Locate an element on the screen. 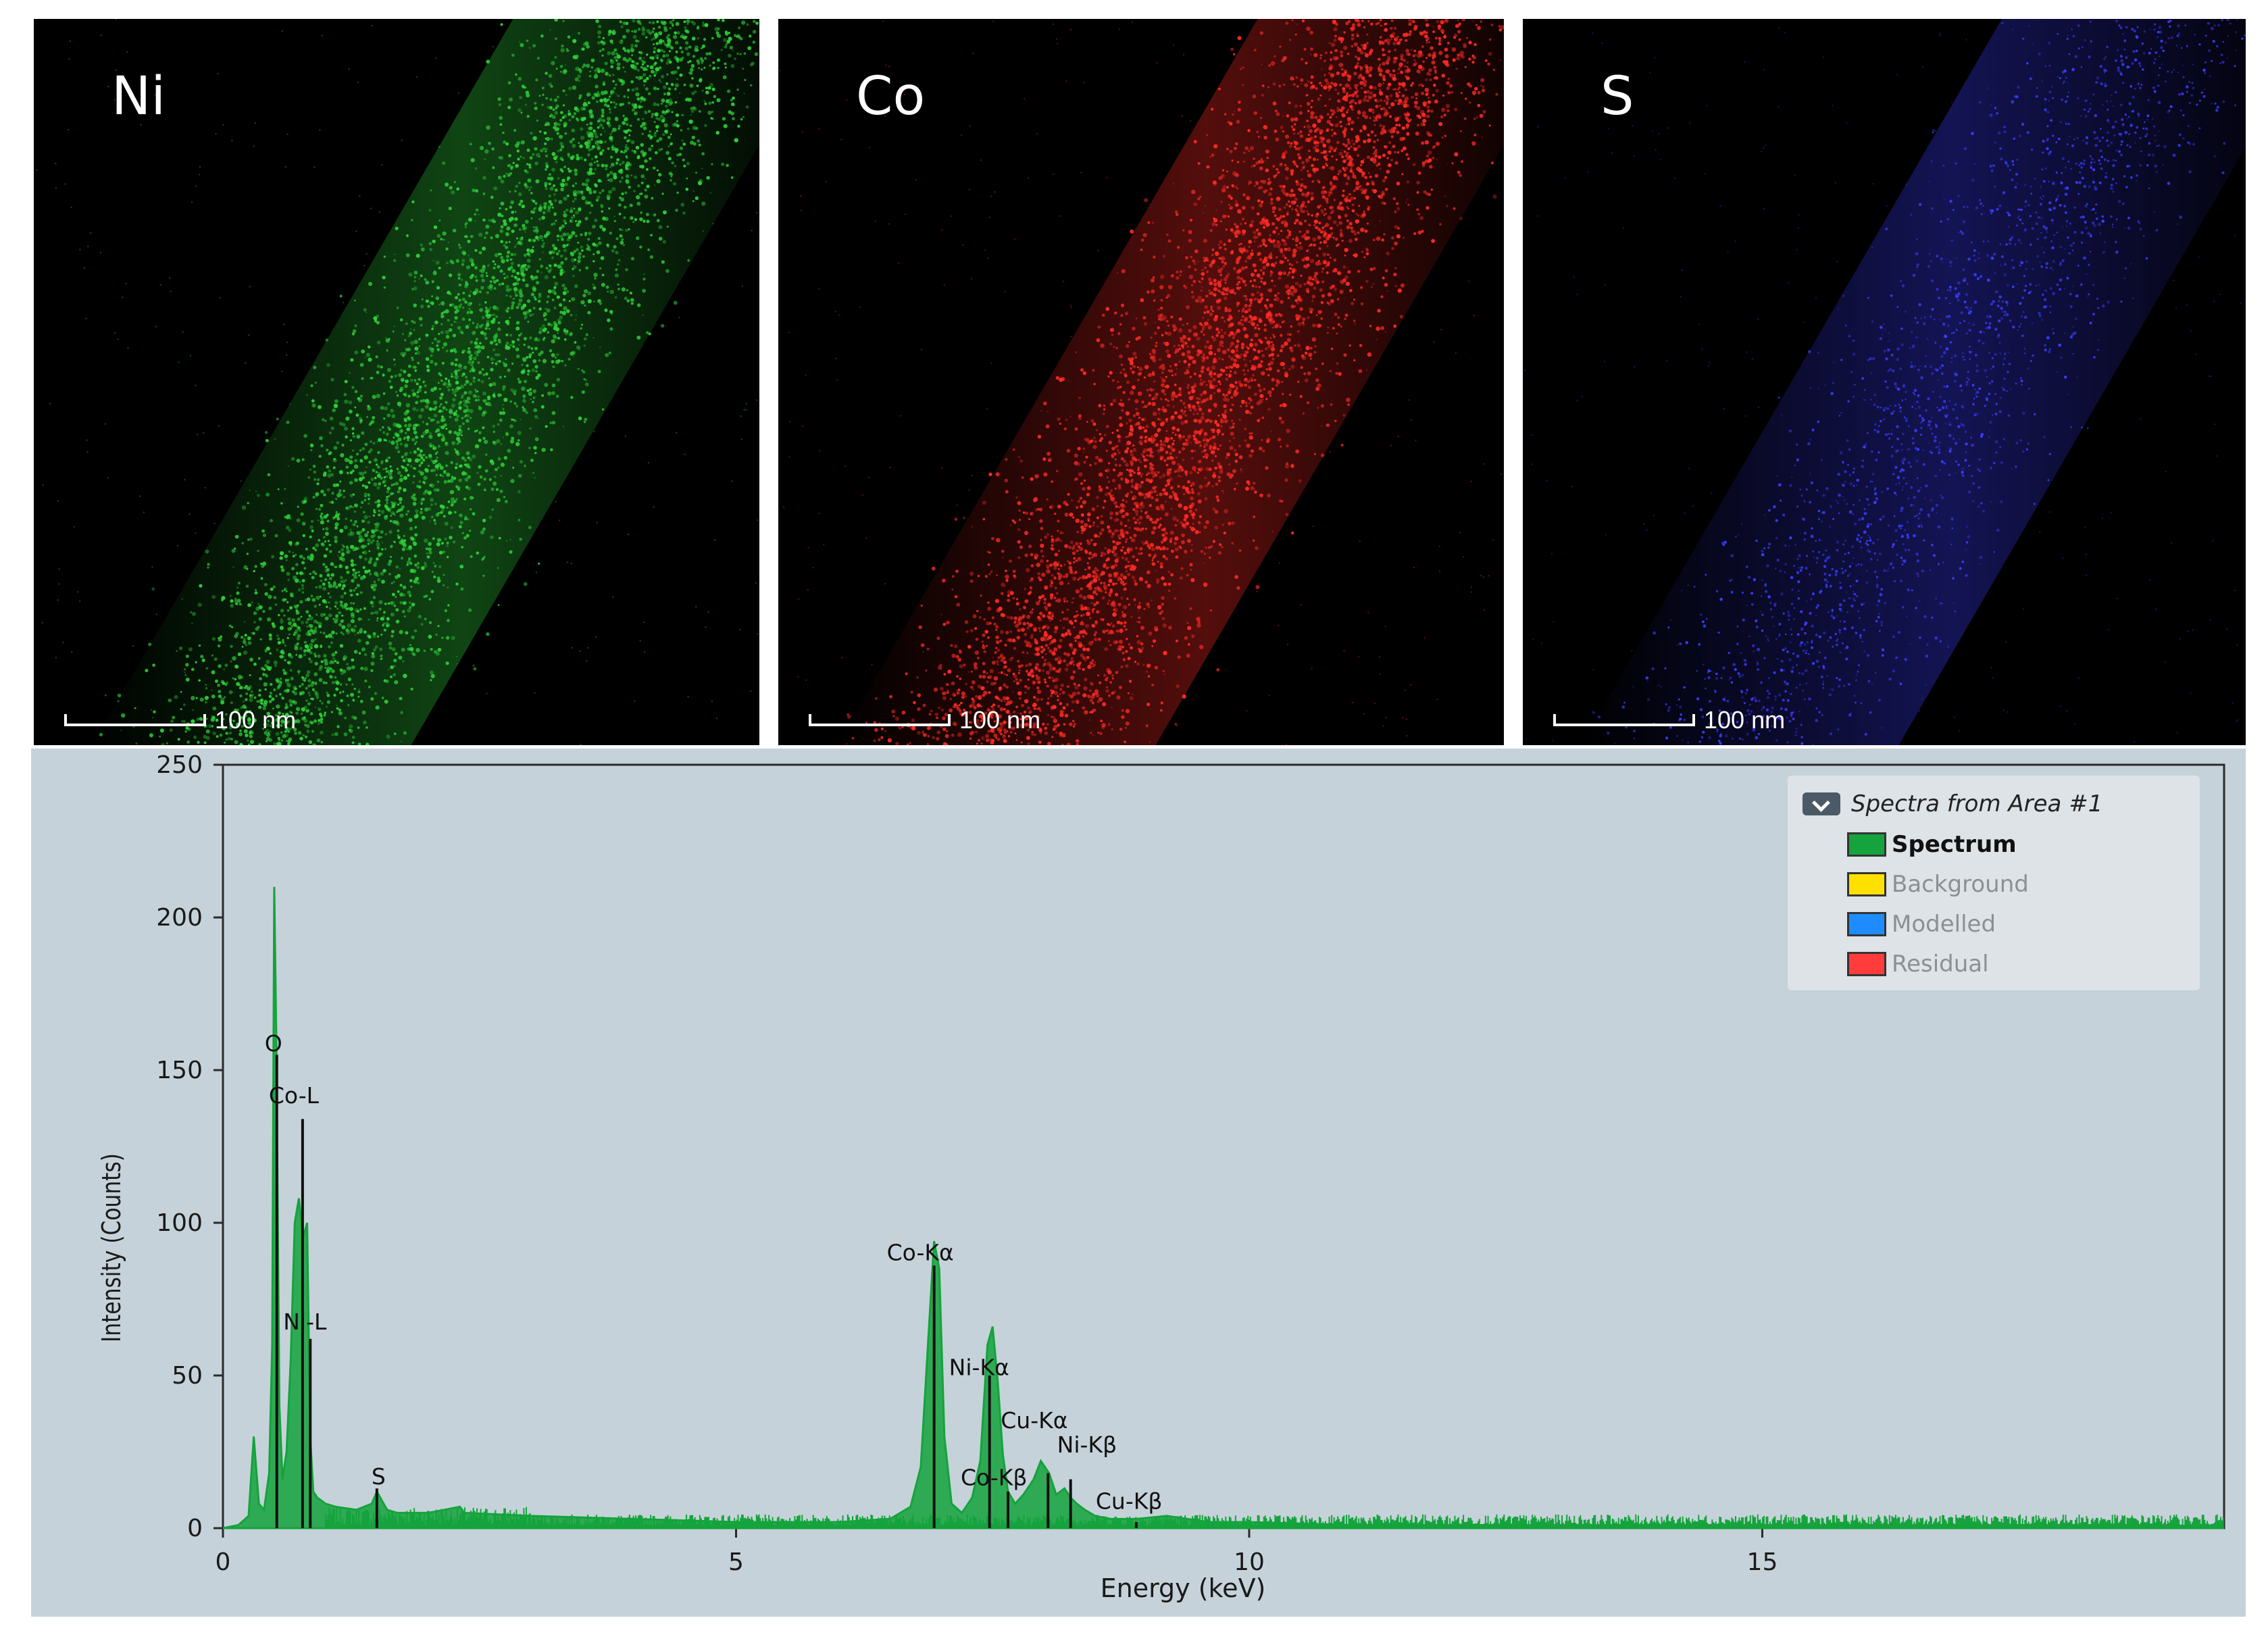  spectrum-noise is located at coordinates (1274, 1517).